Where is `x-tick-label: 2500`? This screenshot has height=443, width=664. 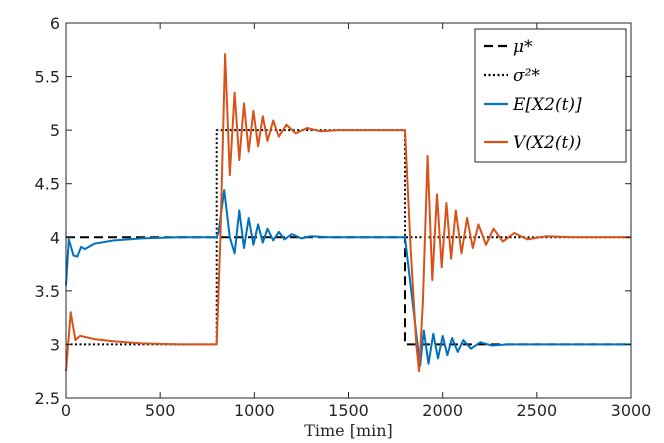 x-tick-label: 2500 is located at coordinates (536, 410).